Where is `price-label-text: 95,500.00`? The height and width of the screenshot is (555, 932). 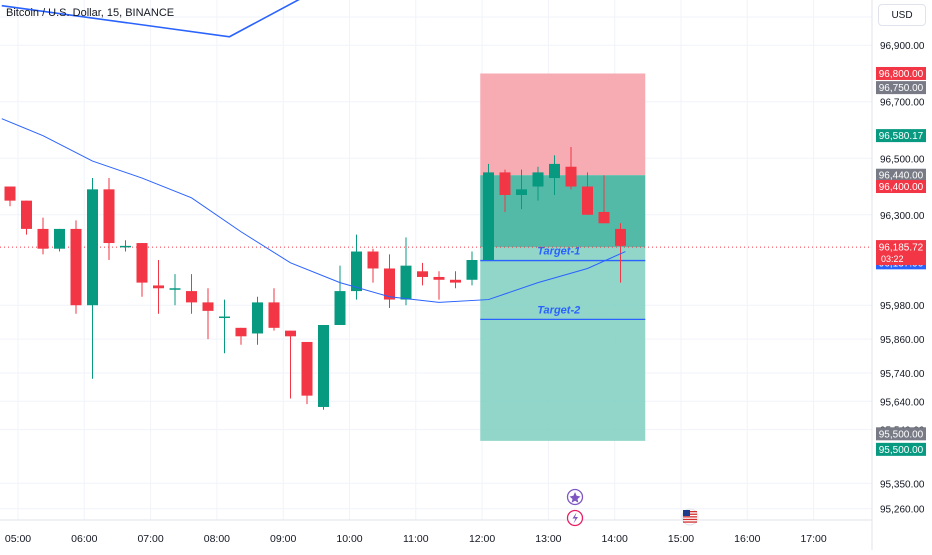
price-label-text: 95,500.00 is located at coordinates (901, 434).